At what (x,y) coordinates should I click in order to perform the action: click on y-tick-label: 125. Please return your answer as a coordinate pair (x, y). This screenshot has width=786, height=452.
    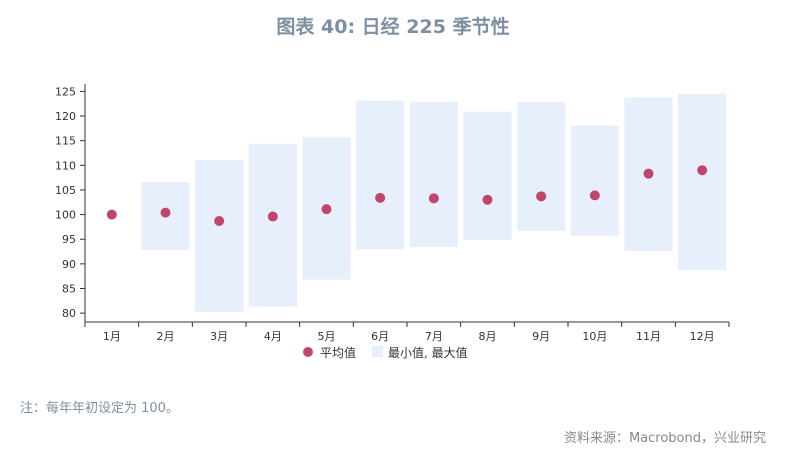
    Looking at the image, I should click on (65, 91).